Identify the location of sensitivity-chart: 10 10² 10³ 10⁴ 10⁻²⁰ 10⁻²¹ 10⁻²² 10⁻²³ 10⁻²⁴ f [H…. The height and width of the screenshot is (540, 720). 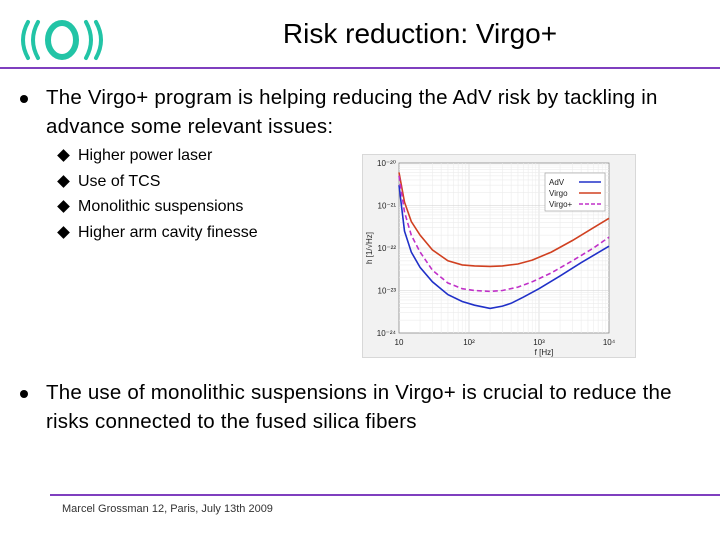
(499, 256).